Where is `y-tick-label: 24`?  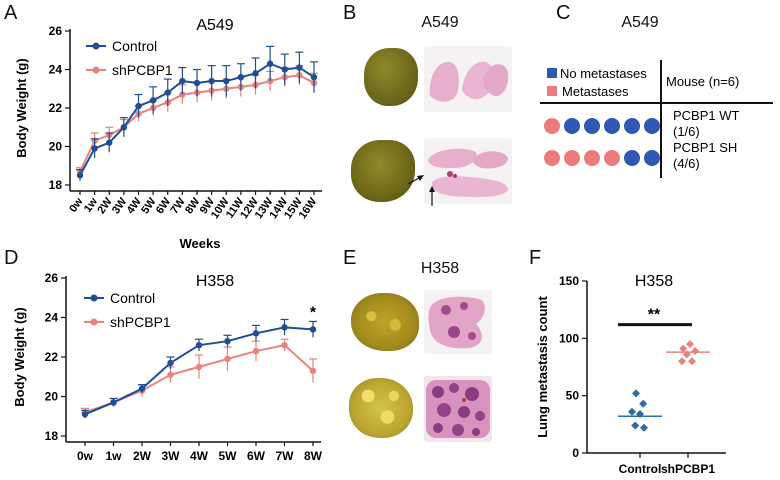
y-tick-label: 24 is located at coordinates (52, 318).